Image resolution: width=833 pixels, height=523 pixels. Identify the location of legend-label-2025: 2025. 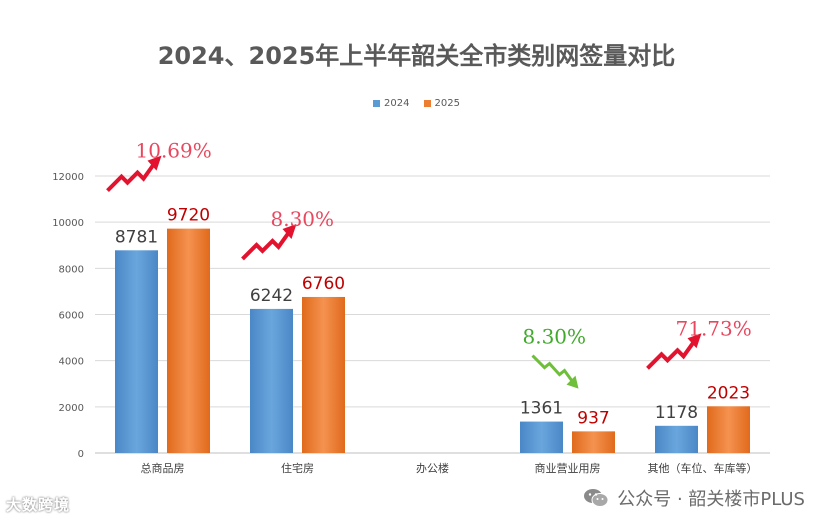
(447, 103).